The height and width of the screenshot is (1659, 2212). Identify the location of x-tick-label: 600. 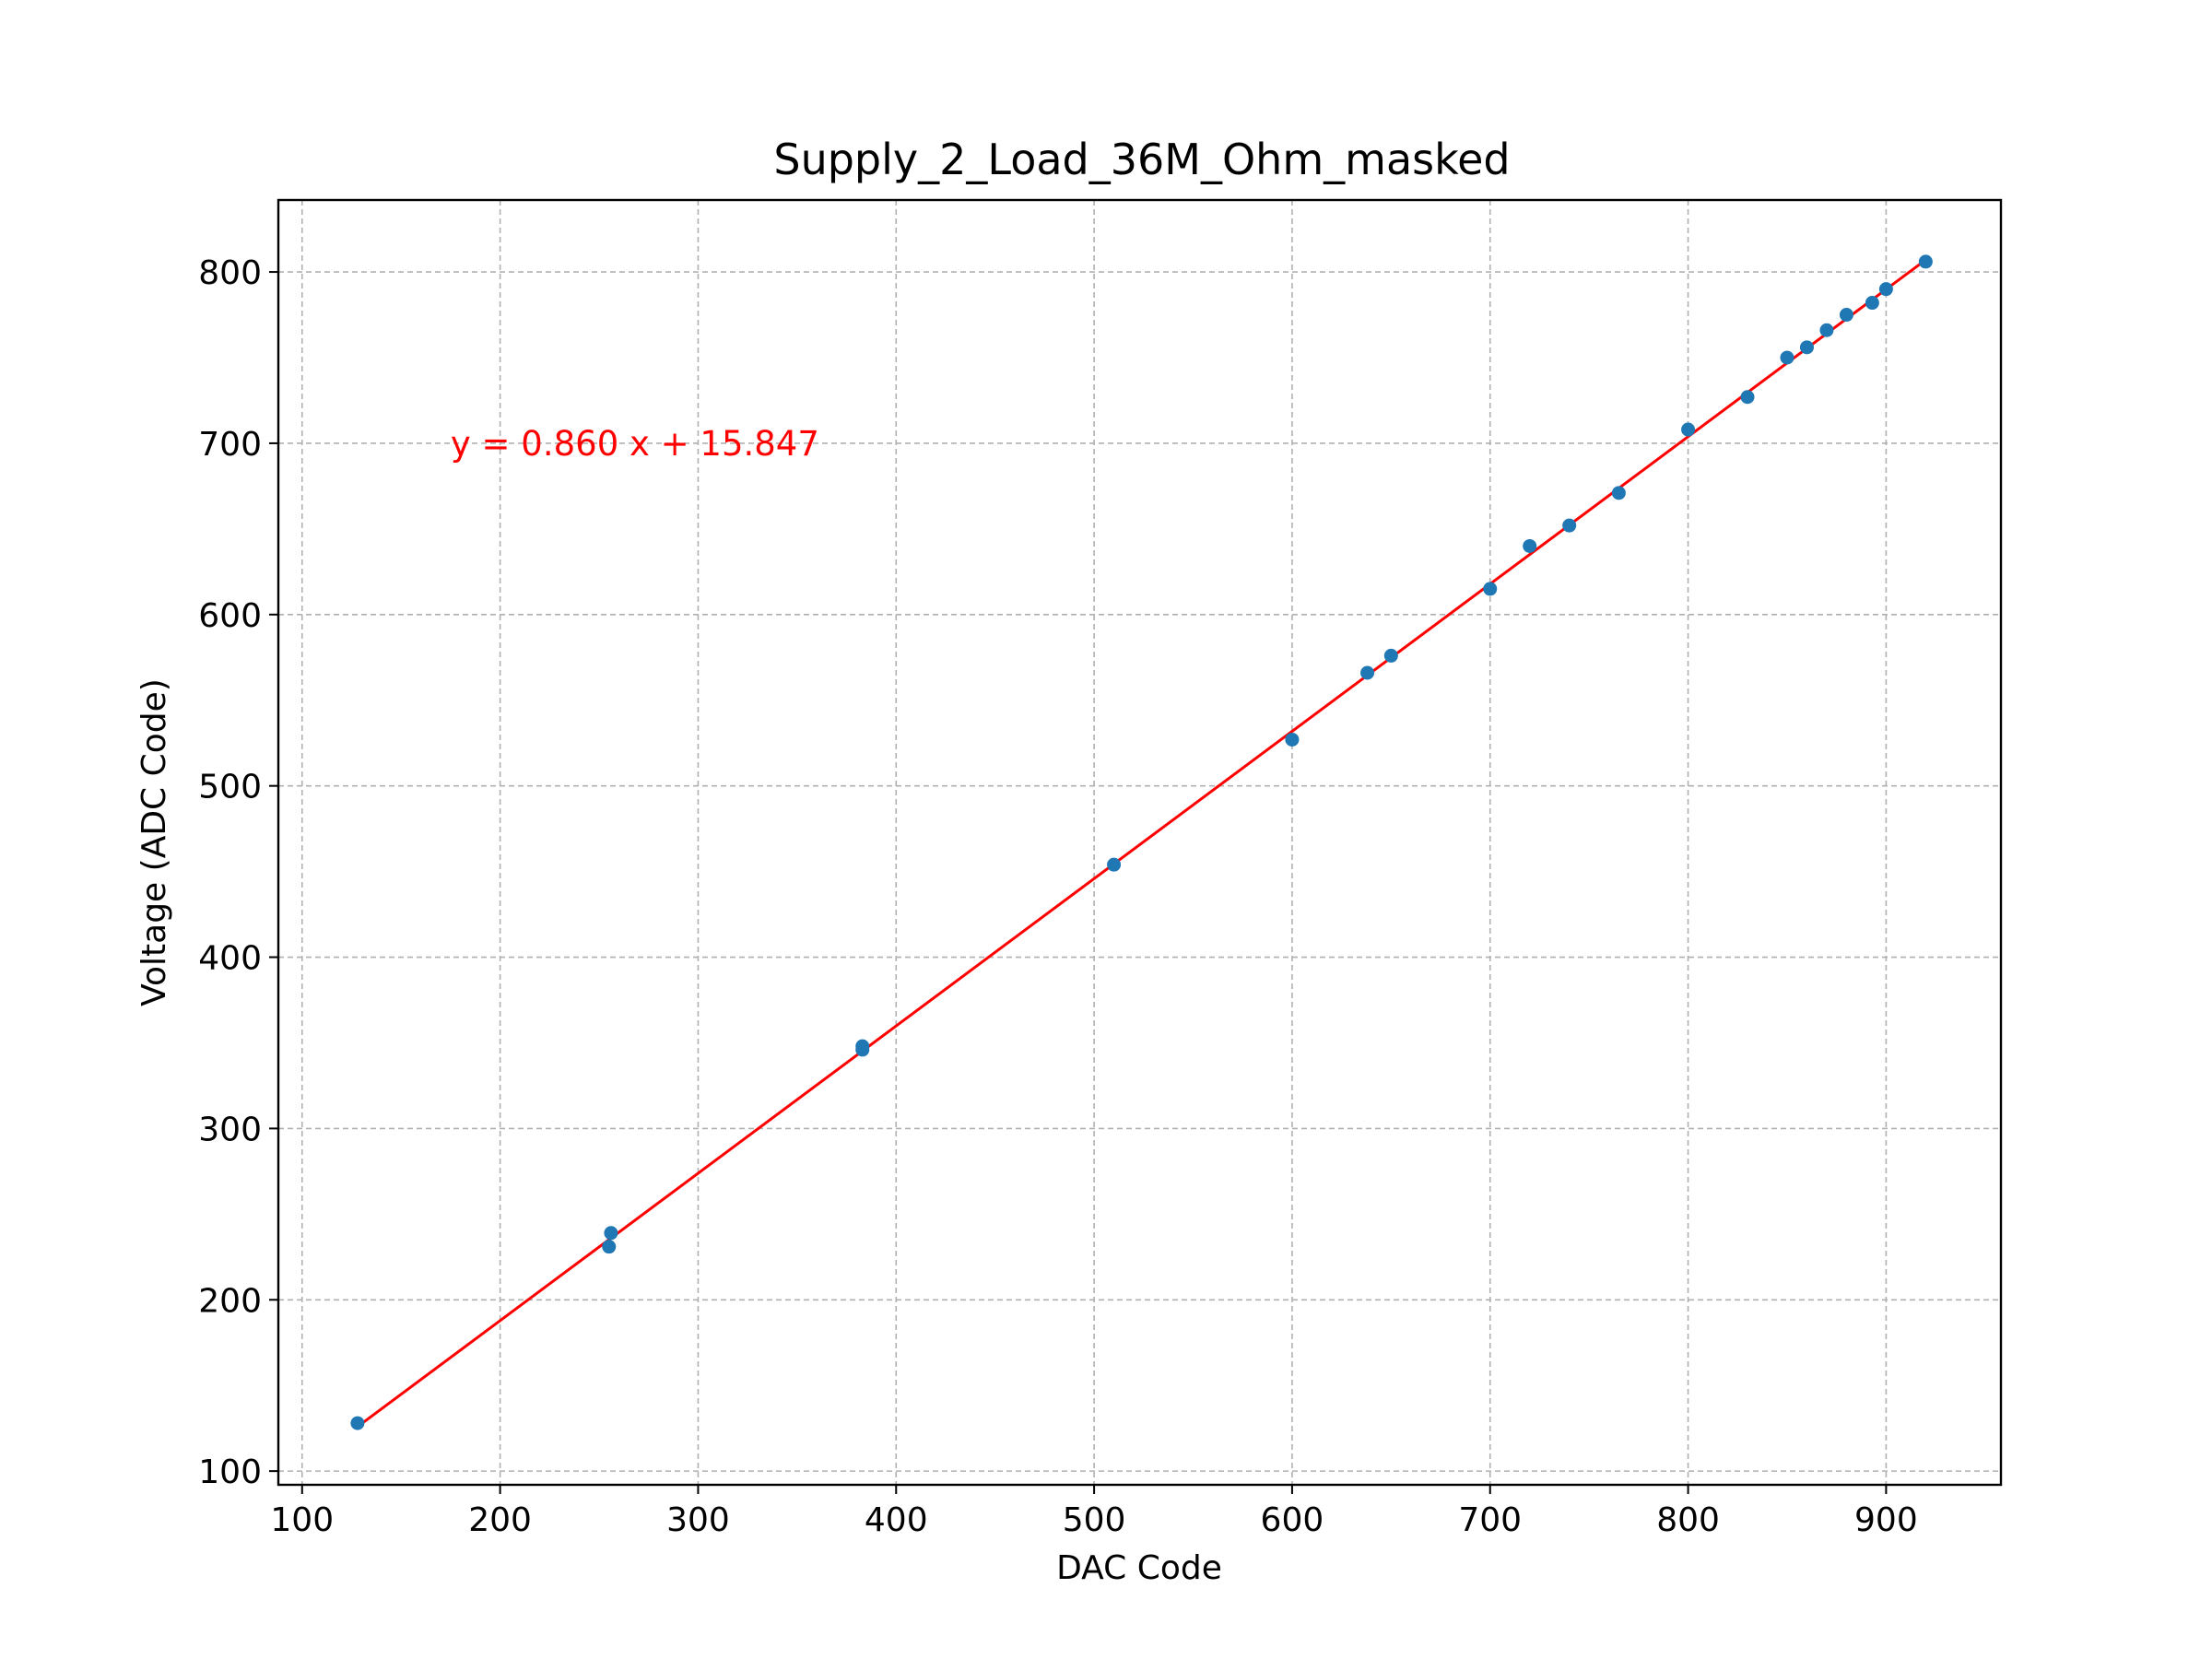
(1292, 1520).